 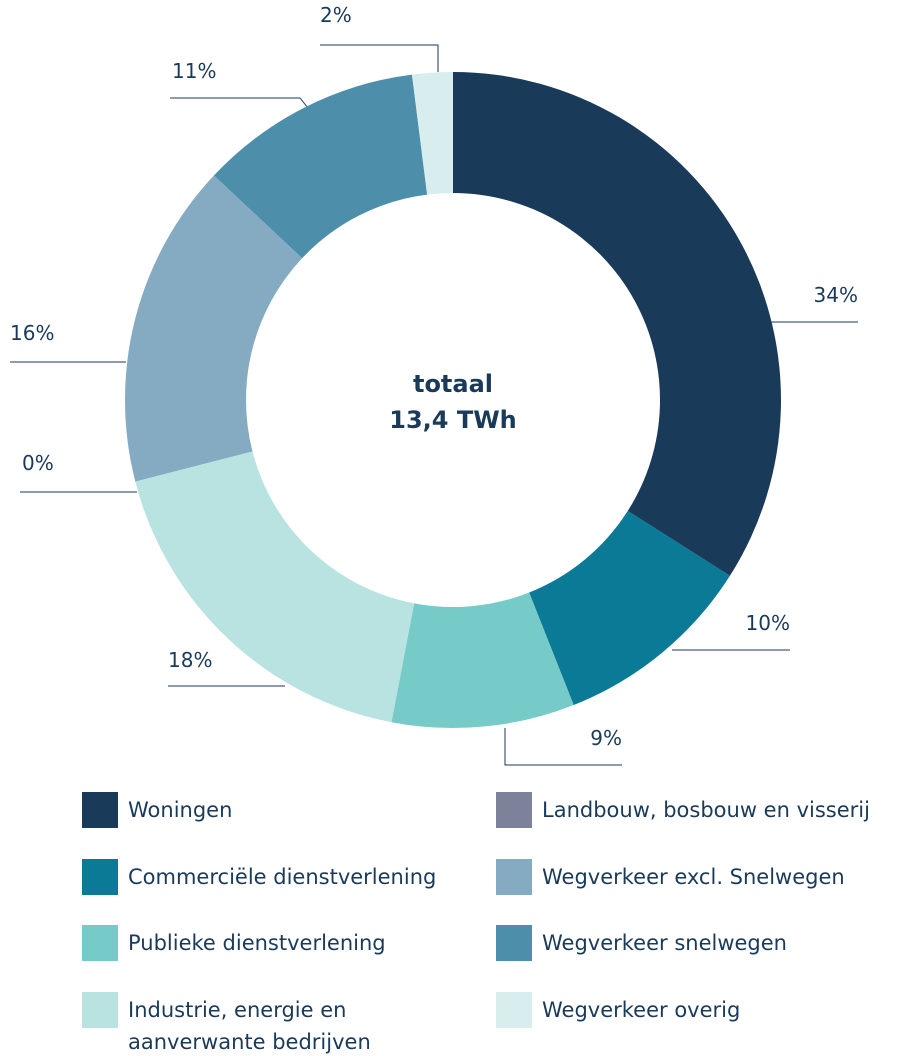 I want to click on legend-item: Wegverkeer snelwegen, so click(x=699, y=943).